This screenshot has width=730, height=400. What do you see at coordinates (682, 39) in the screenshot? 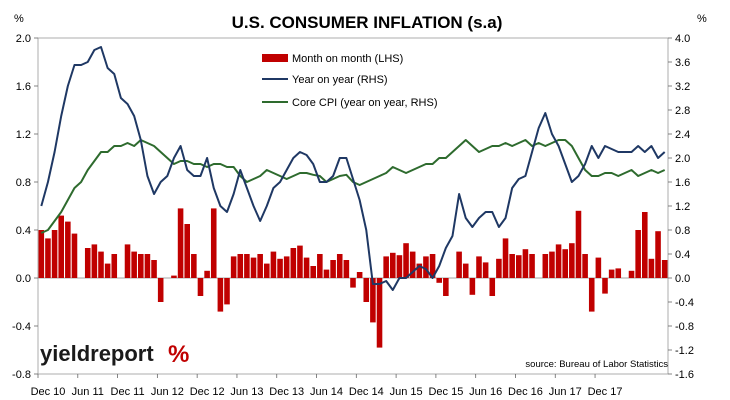
I see `right-tick-label: 4.0` at bounding box center [682, 39].